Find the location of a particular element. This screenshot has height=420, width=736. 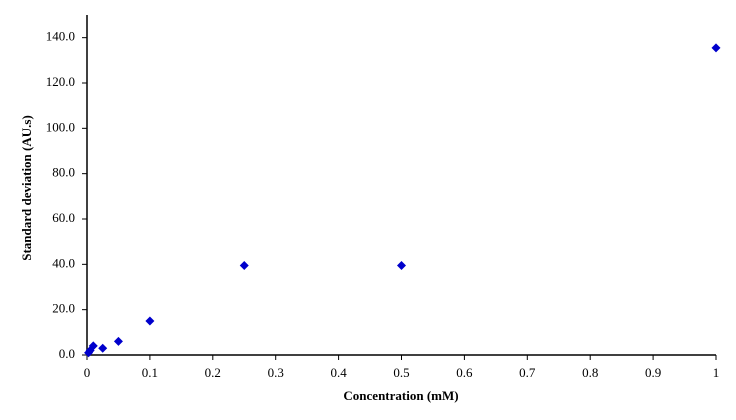

y-tick-label: 120.0 is located at coordinates (60, 81).